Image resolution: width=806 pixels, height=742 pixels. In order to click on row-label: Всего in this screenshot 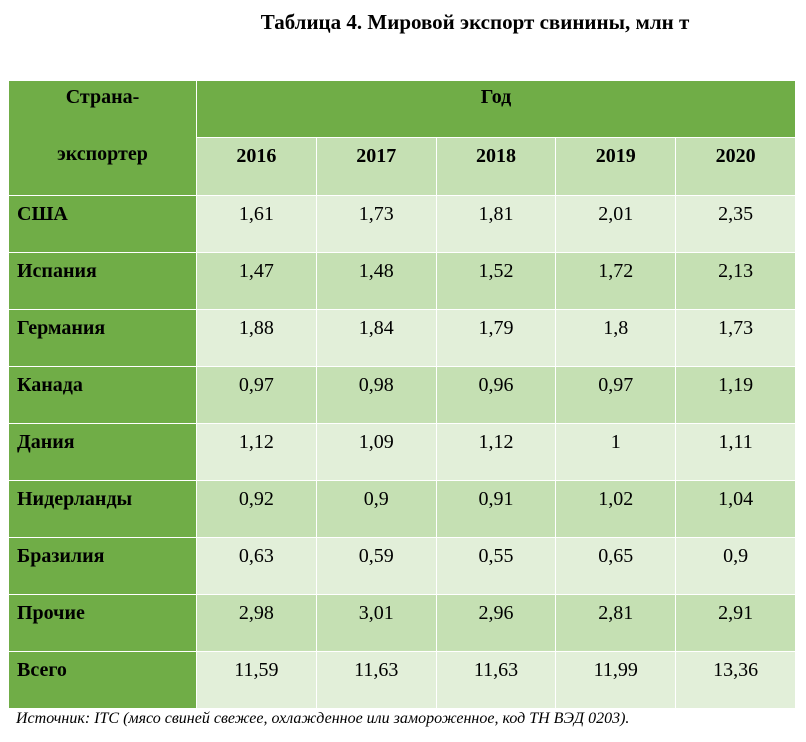, I will do `click(102, 680)`.